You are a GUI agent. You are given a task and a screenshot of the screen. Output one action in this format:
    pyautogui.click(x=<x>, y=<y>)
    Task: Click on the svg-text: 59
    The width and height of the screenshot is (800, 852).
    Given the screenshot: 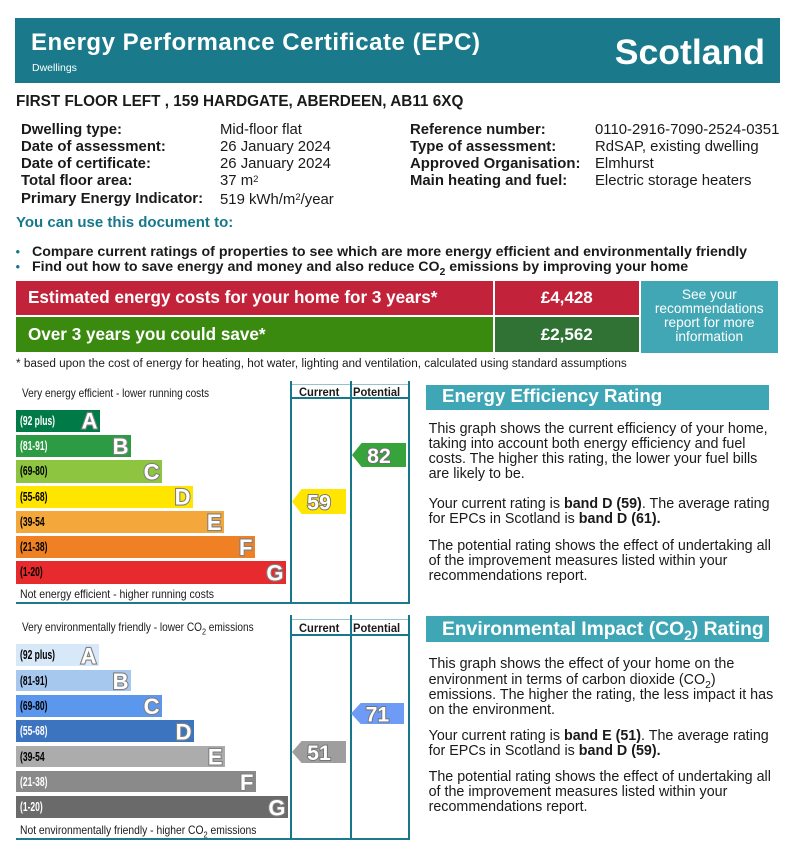 What is the action you would take?
    pyautogui.click(x=319, y=502)
    